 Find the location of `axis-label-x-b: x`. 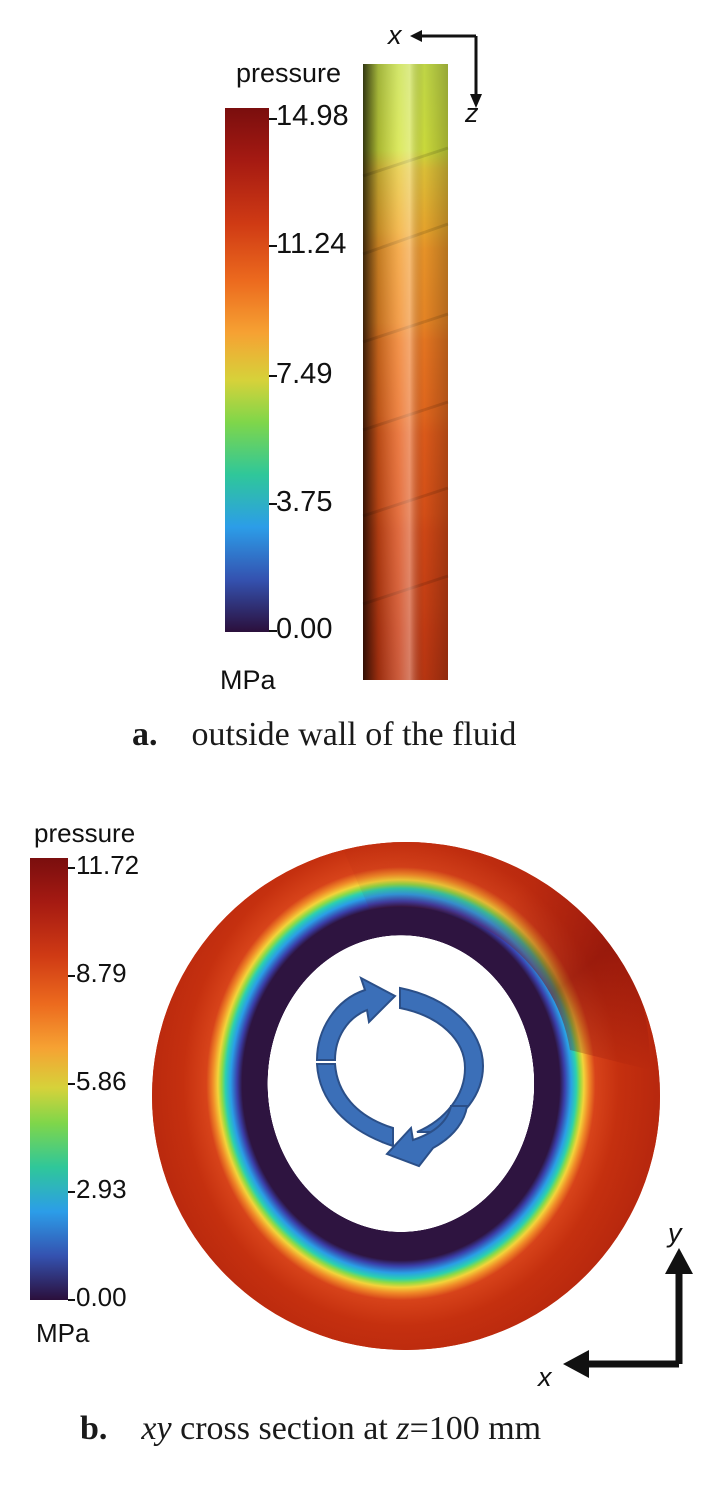

axis-label-x-b: x is located at coordinates (545, 1377).